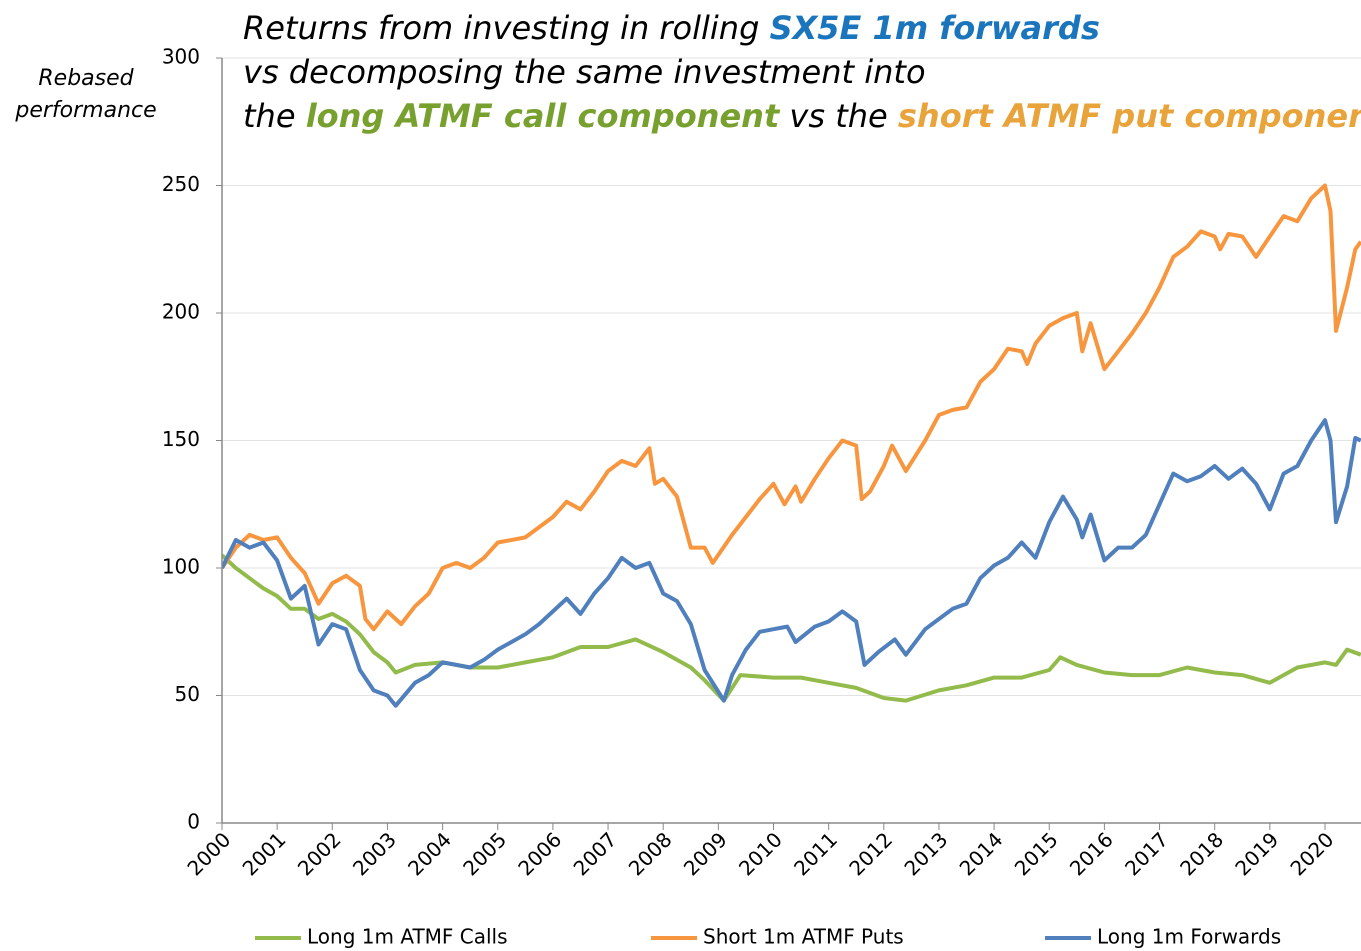 The height and width of the screenshot is (951, 1361). Describe the element at coordinates (815, 853) in the screenshot. I see `x-tick-label: 2011` at that location.